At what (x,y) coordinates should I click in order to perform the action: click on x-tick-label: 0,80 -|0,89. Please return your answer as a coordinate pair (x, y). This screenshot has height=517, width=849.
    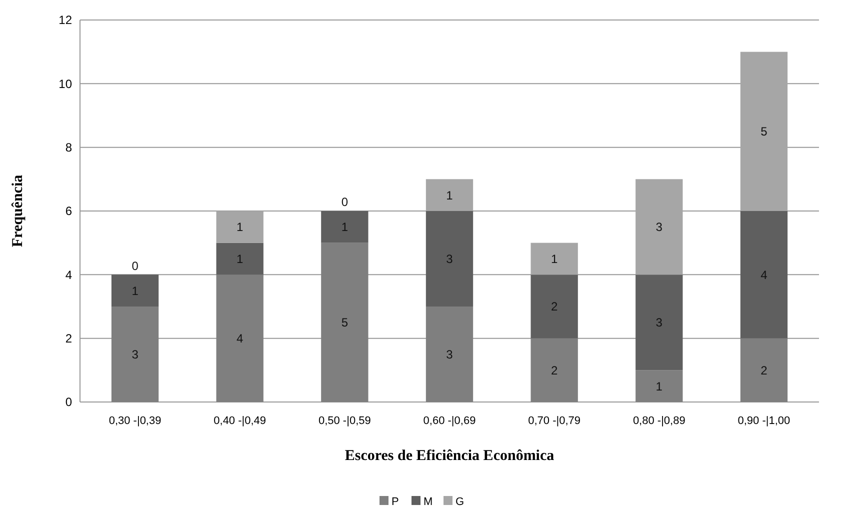
    Looking at the image, I should click on (659, 421).